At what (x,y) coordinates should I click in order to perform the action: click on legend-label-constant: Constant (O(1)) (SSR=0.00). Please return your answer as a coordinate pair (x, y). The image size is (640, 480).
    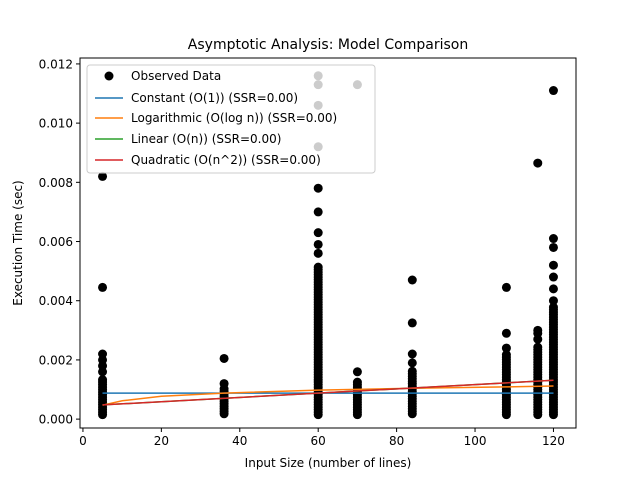
    Looking at the image, I should click on (214, 98).